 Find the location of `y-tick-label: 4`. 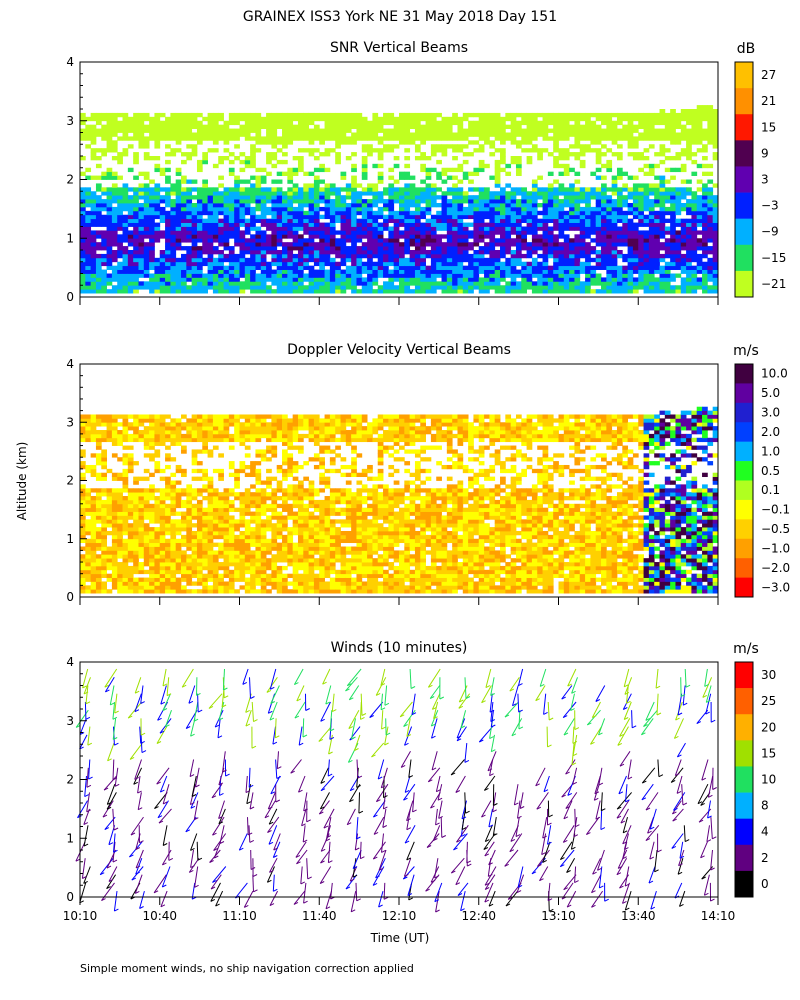

y-tick-label: 4 is located at coordinates (70, 62).